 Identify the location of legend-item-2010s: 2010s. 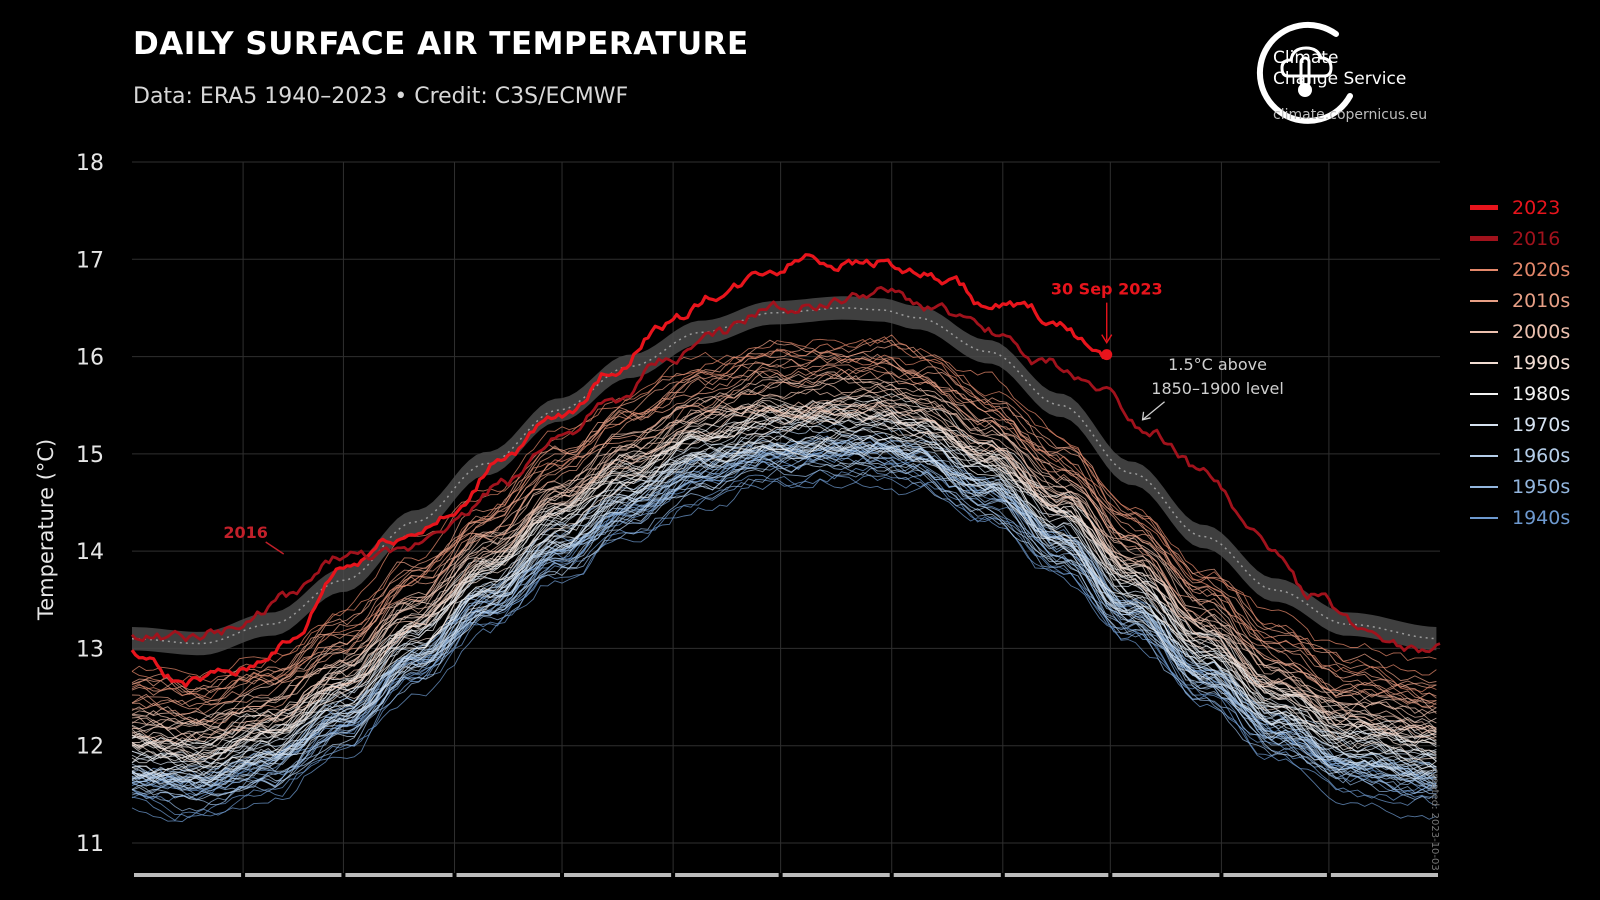
(1520, 300).